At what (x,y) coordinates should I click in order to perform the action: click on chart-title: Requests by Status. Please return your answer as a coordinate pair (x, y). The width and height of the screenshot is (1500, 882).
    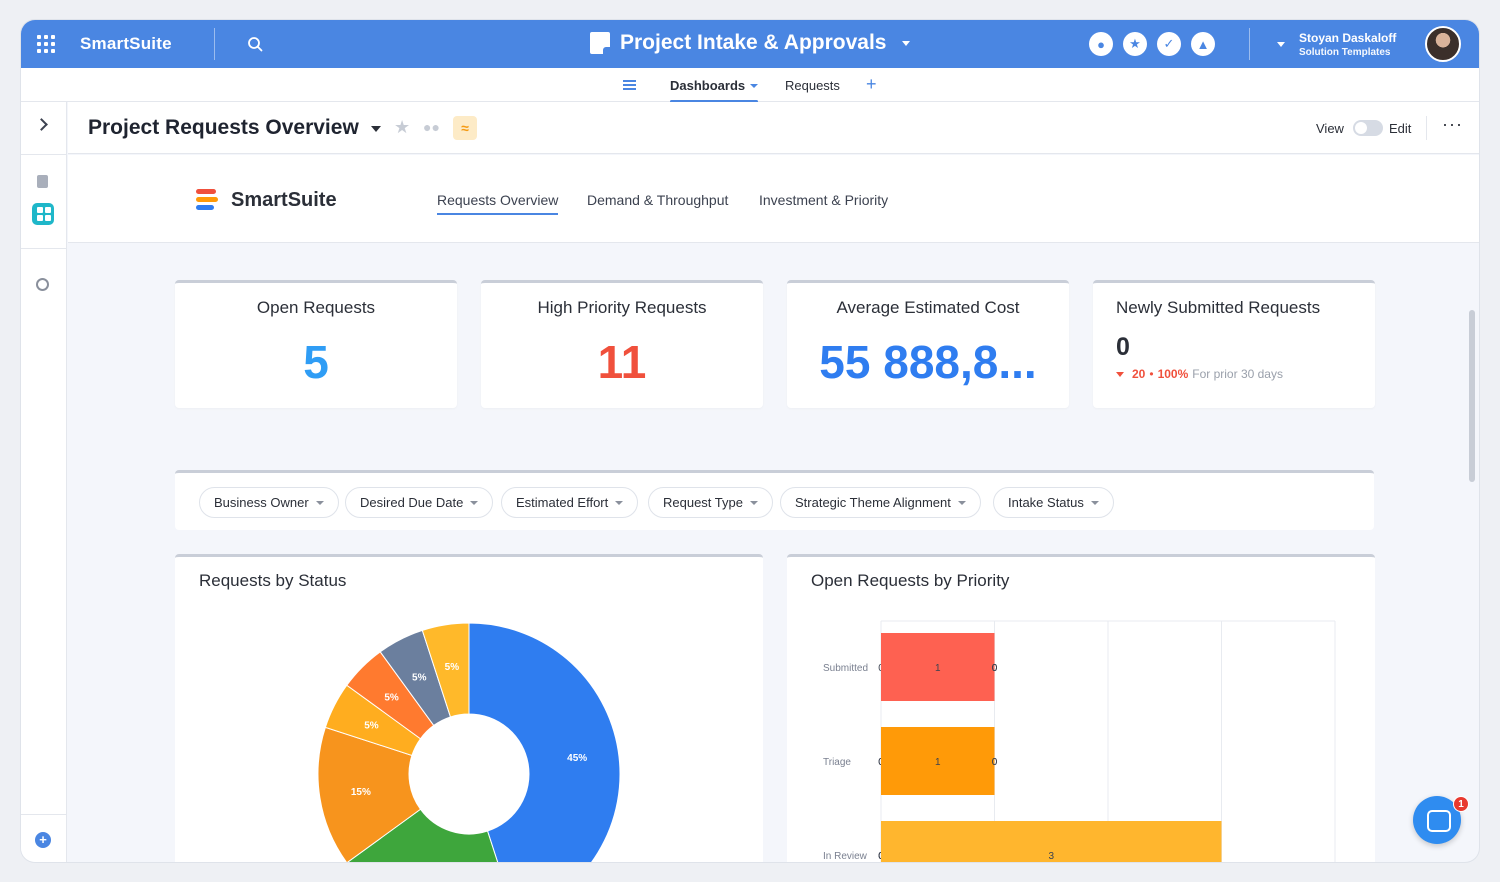
    Looking at the image, I should click on (273, 580).